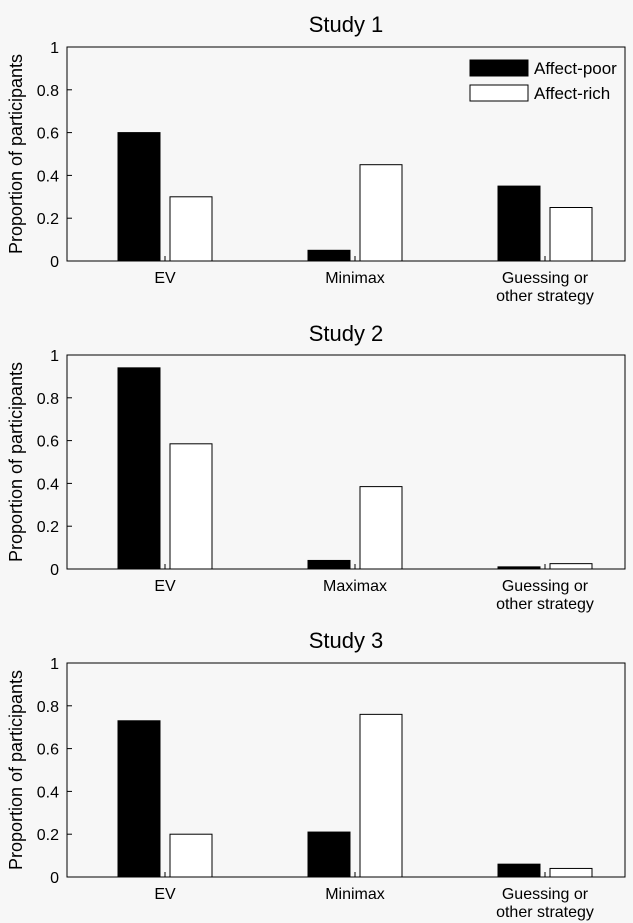 The image size is (633, 923). Describe the element at coordinates (572, 93) in the screenshot. I see `legend-label: Affect-rich` at that location.